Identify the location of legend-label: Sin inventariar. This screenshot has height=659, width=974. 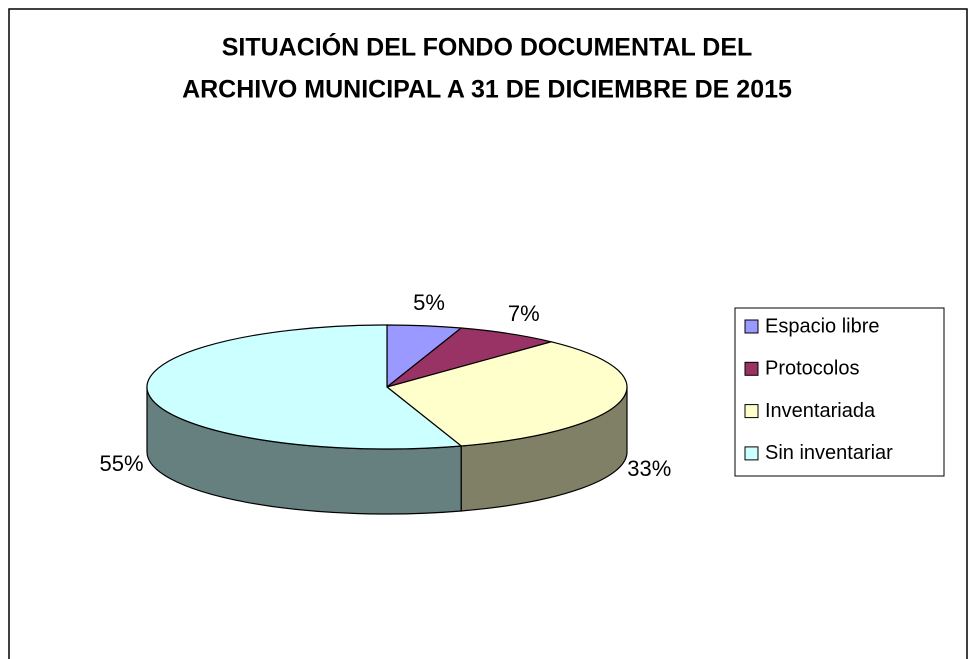
(829, 453).